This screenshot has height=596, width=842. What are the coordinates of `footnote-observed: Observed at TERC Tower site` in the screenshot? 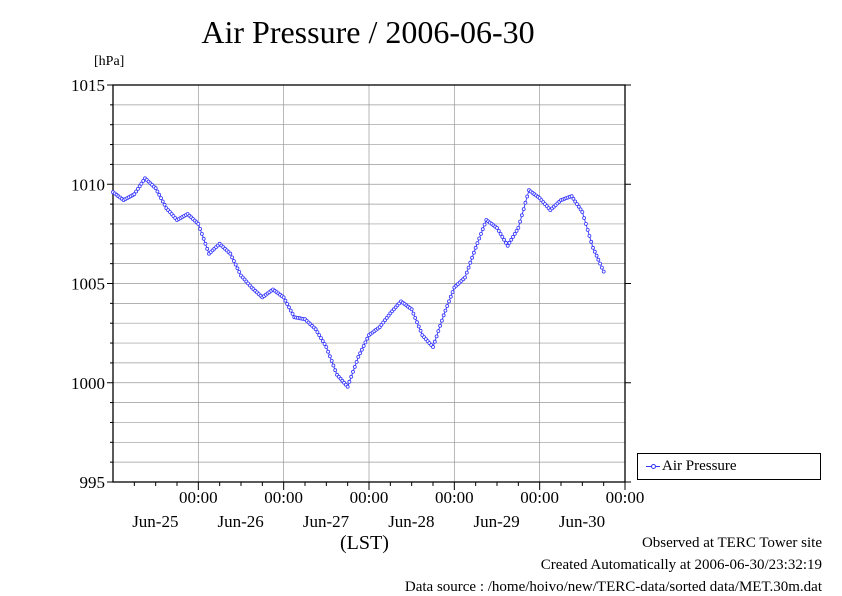 It's located at (731, 543).